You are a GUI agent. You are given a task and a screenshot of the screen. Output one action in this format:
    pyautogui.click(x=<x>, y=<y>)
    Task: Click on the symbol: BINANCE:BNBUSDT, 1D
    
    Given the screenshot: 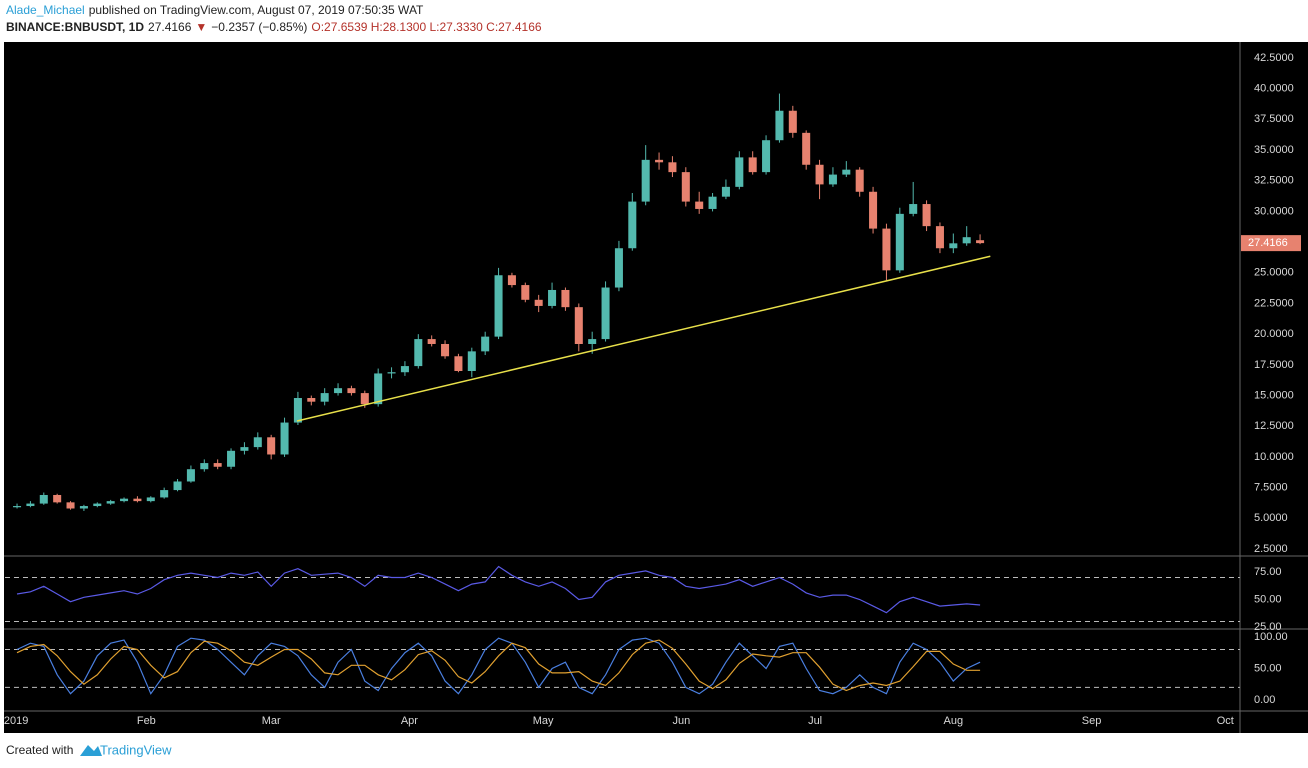 What is the action you would take?
    pyautogui.click(x=75, y=27)
    